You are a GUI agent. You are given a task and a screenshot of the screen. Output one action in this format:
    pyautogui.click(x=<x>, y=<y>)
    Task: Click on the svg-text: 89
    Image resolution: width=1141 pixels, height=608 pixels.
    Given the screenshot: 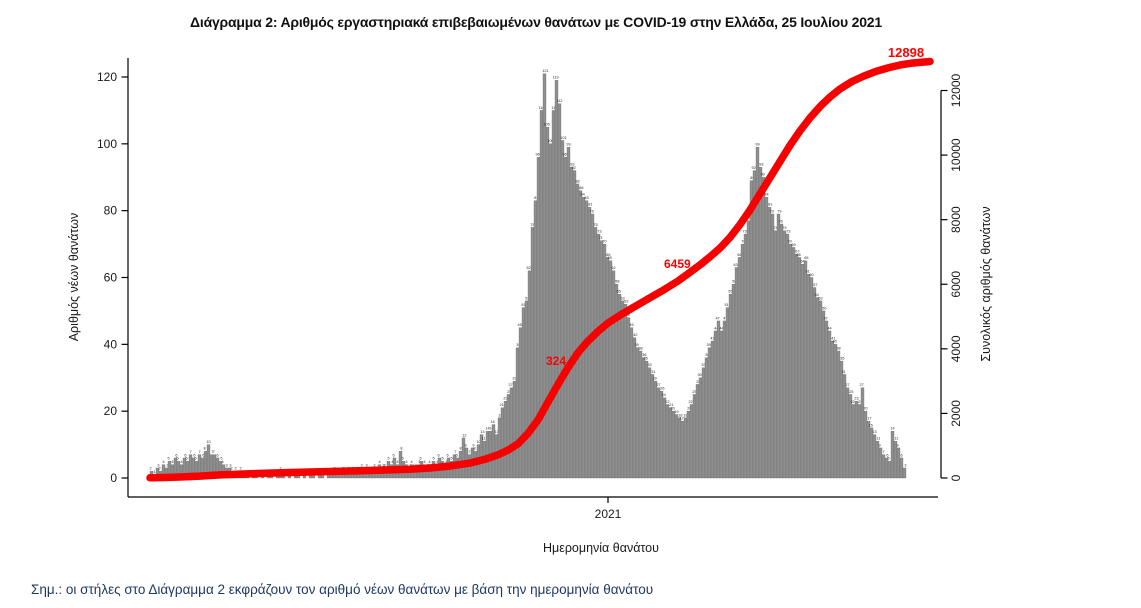 What is the action you would take?
    pyautogui.click(x=752, y=178)
    